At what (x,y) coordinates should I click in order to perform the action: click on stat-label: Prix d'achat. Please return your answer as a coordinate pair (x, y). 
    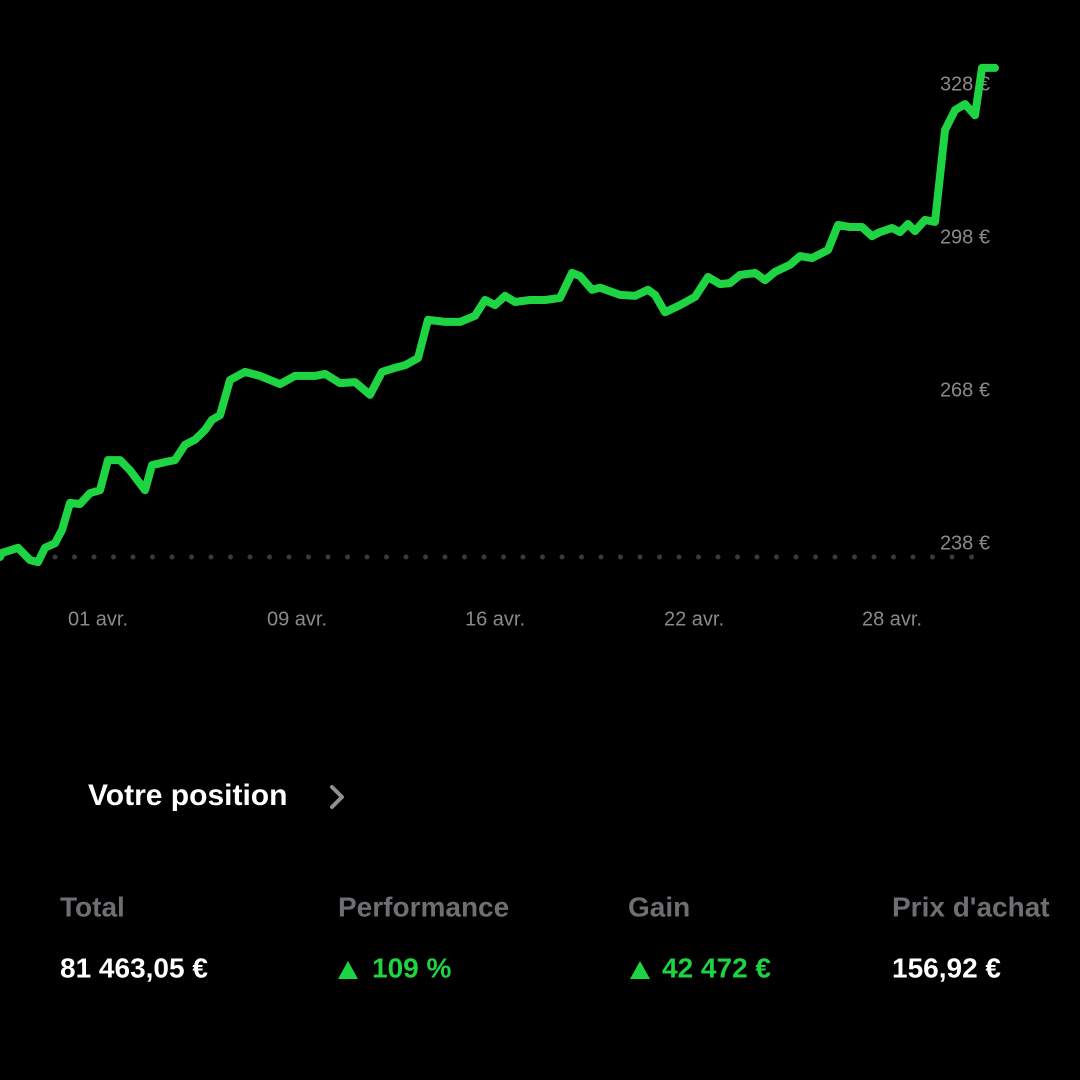
    Looking at the image, I should click on (971, 906).